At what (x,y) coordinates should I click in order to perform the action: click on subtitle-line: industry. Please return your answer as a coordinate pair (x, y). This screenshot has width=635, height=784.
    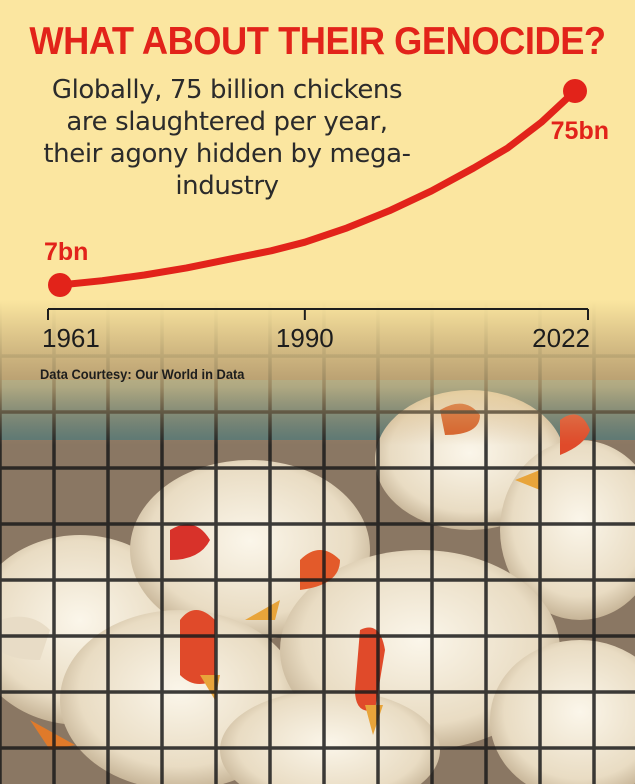
    Looking at the image, I should click on (227, 186).